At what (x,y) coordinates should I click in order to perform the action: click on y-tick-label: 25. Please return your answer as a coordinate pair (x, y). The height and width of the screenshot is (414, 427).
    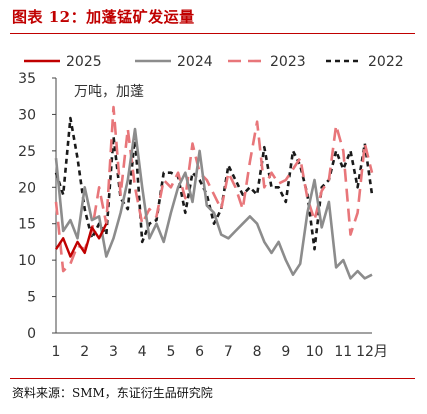
    Looking at the image, I should click on (27, 152).